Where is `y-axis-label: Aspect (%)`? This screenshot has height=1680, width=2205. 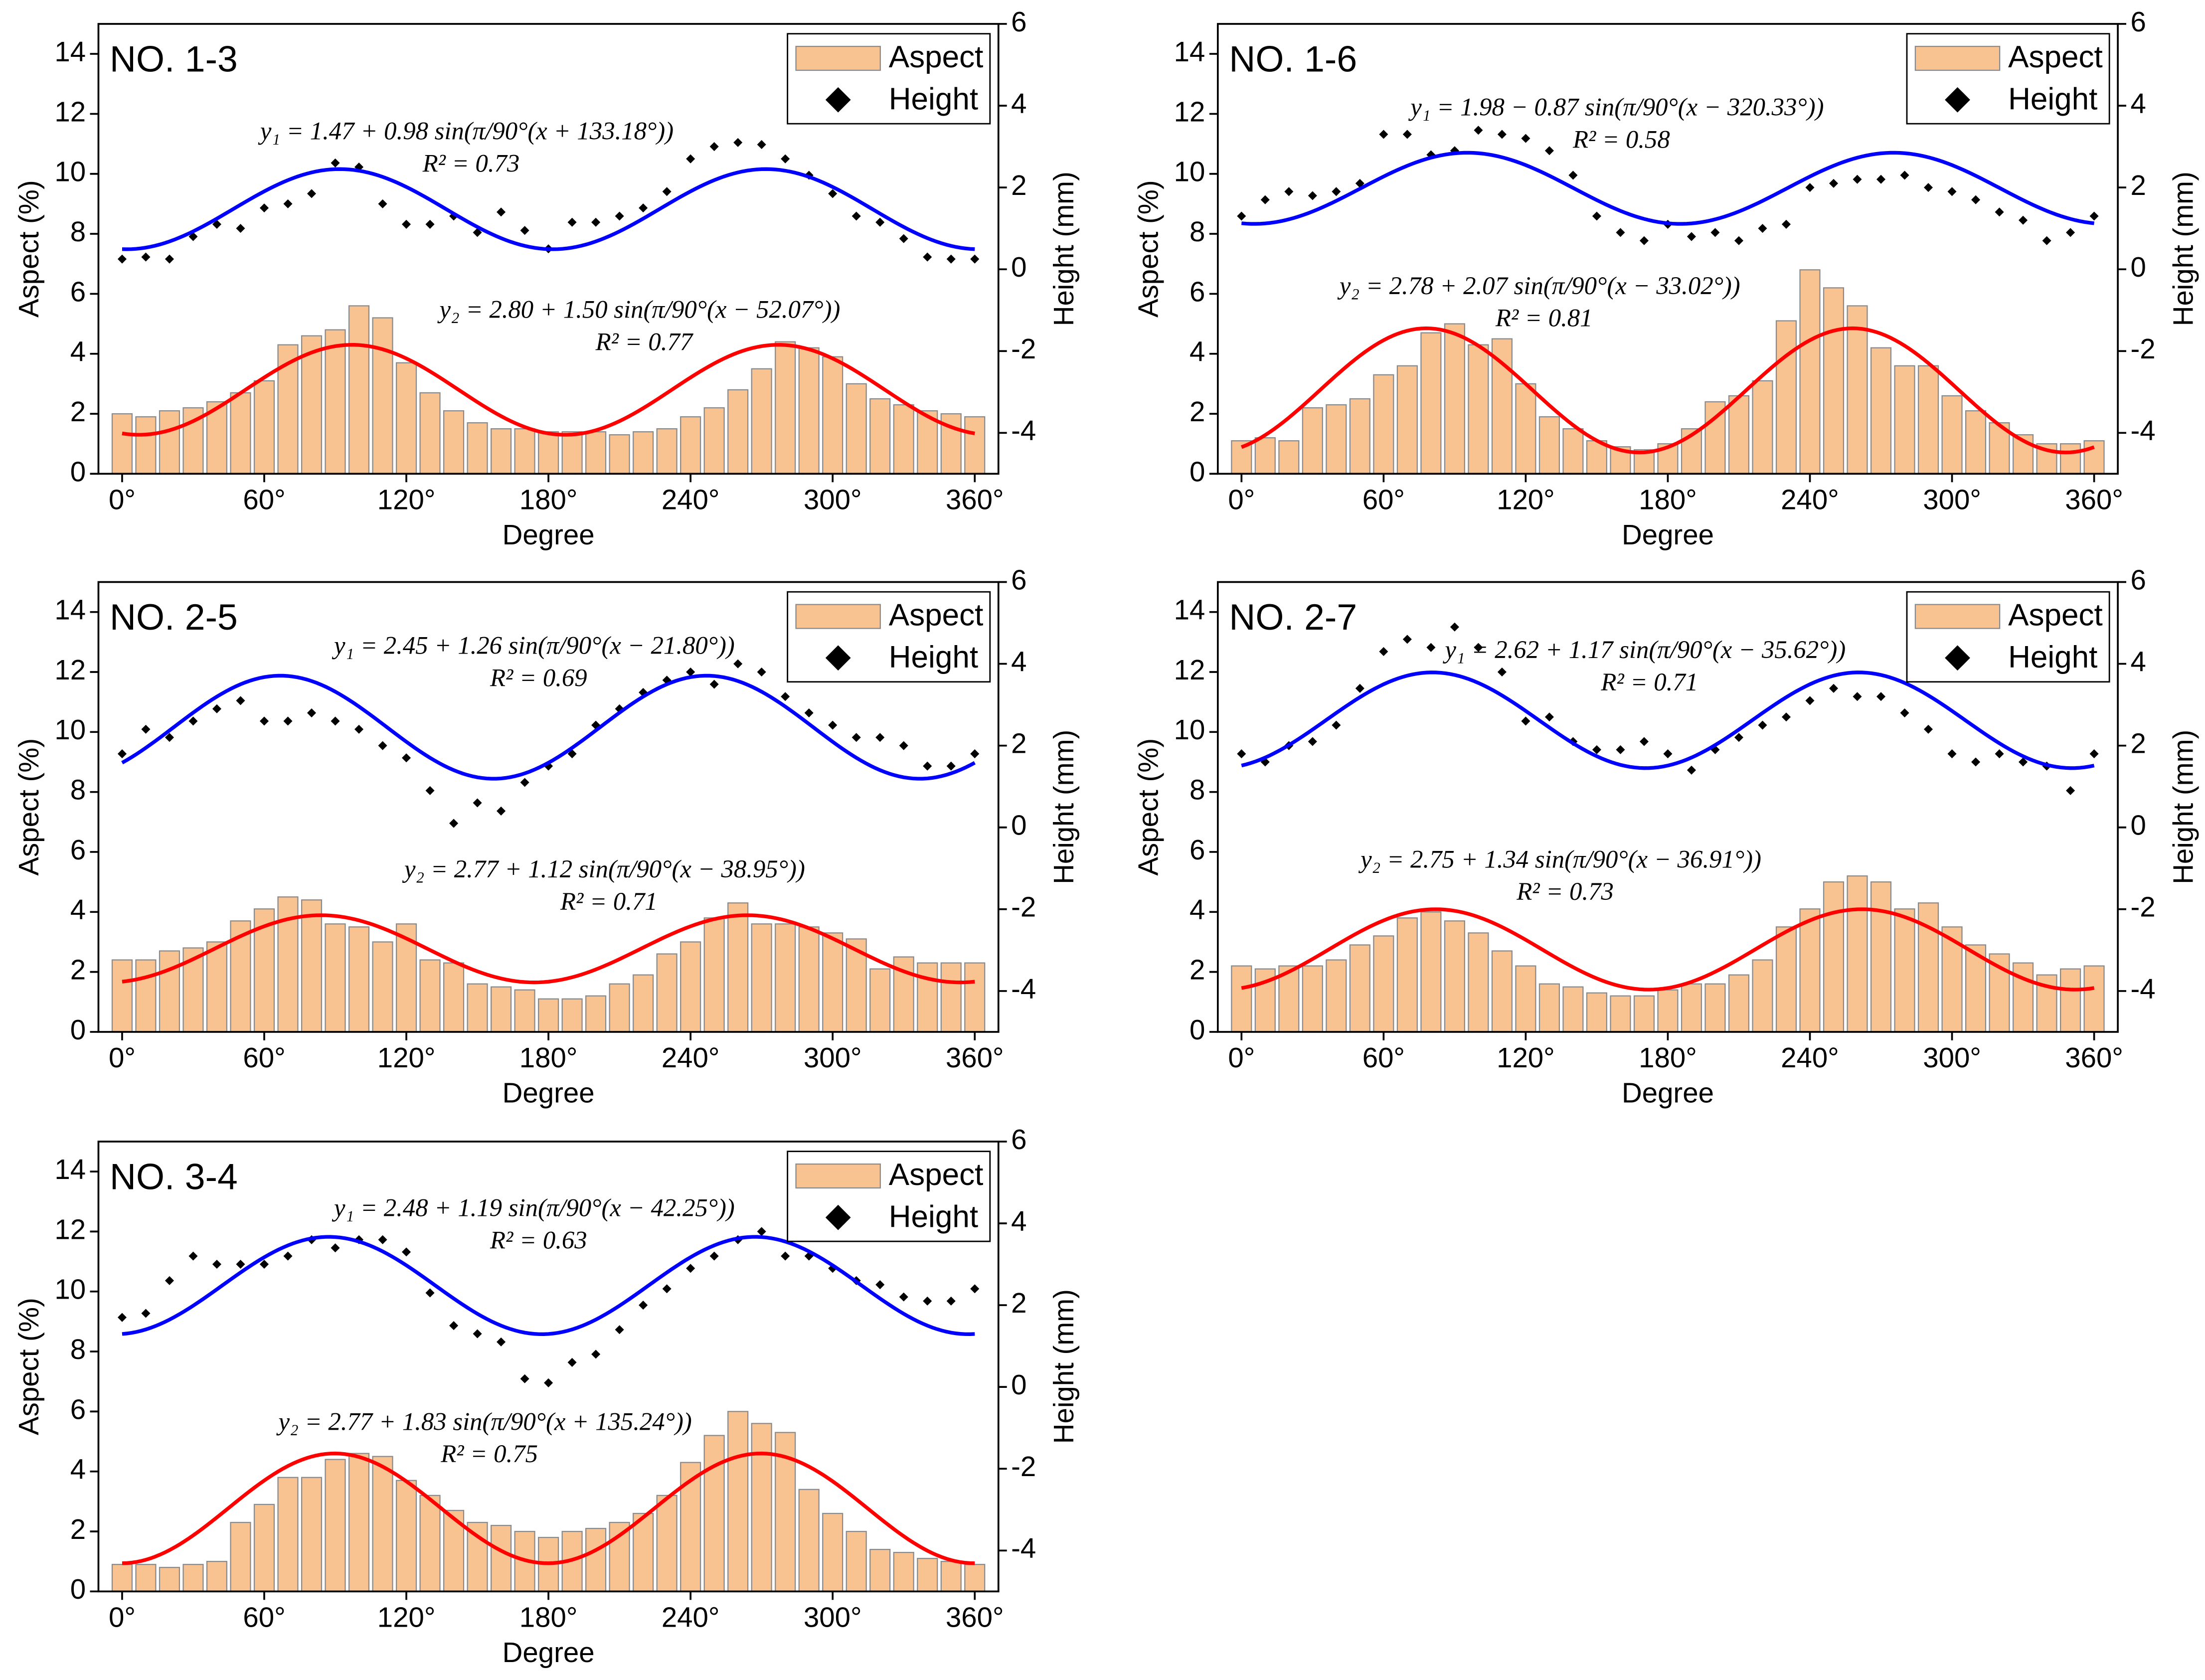
y-axis-label: Aspect (%) is located at coordinates (29, 249).